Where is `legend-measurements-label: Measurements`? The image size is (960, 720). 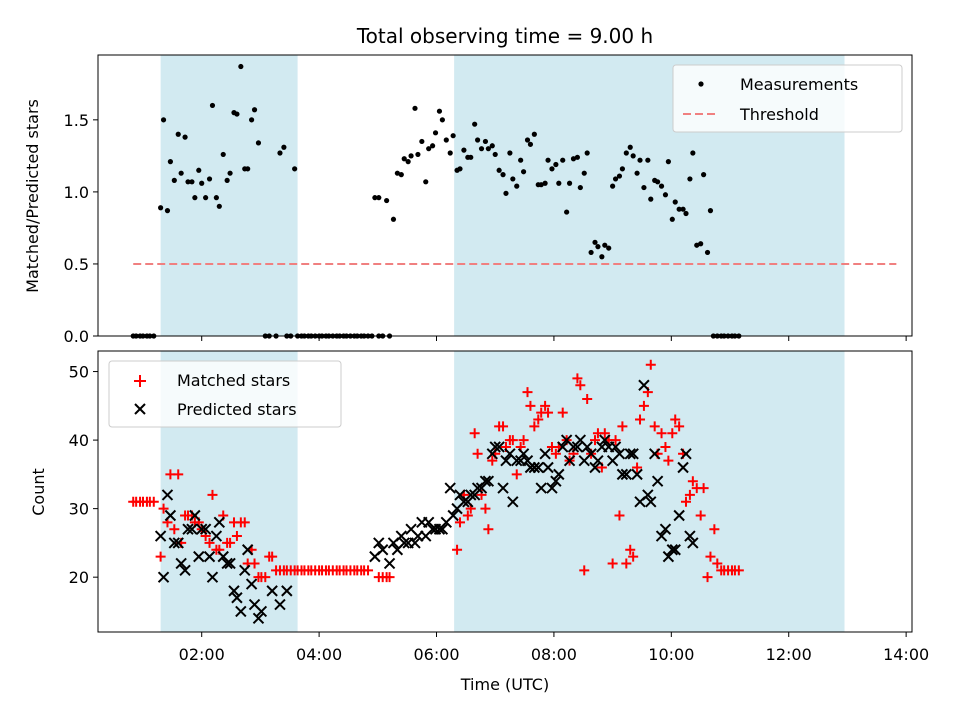
legend-measurements-label: Measurements is located at coordinates (799, 84).